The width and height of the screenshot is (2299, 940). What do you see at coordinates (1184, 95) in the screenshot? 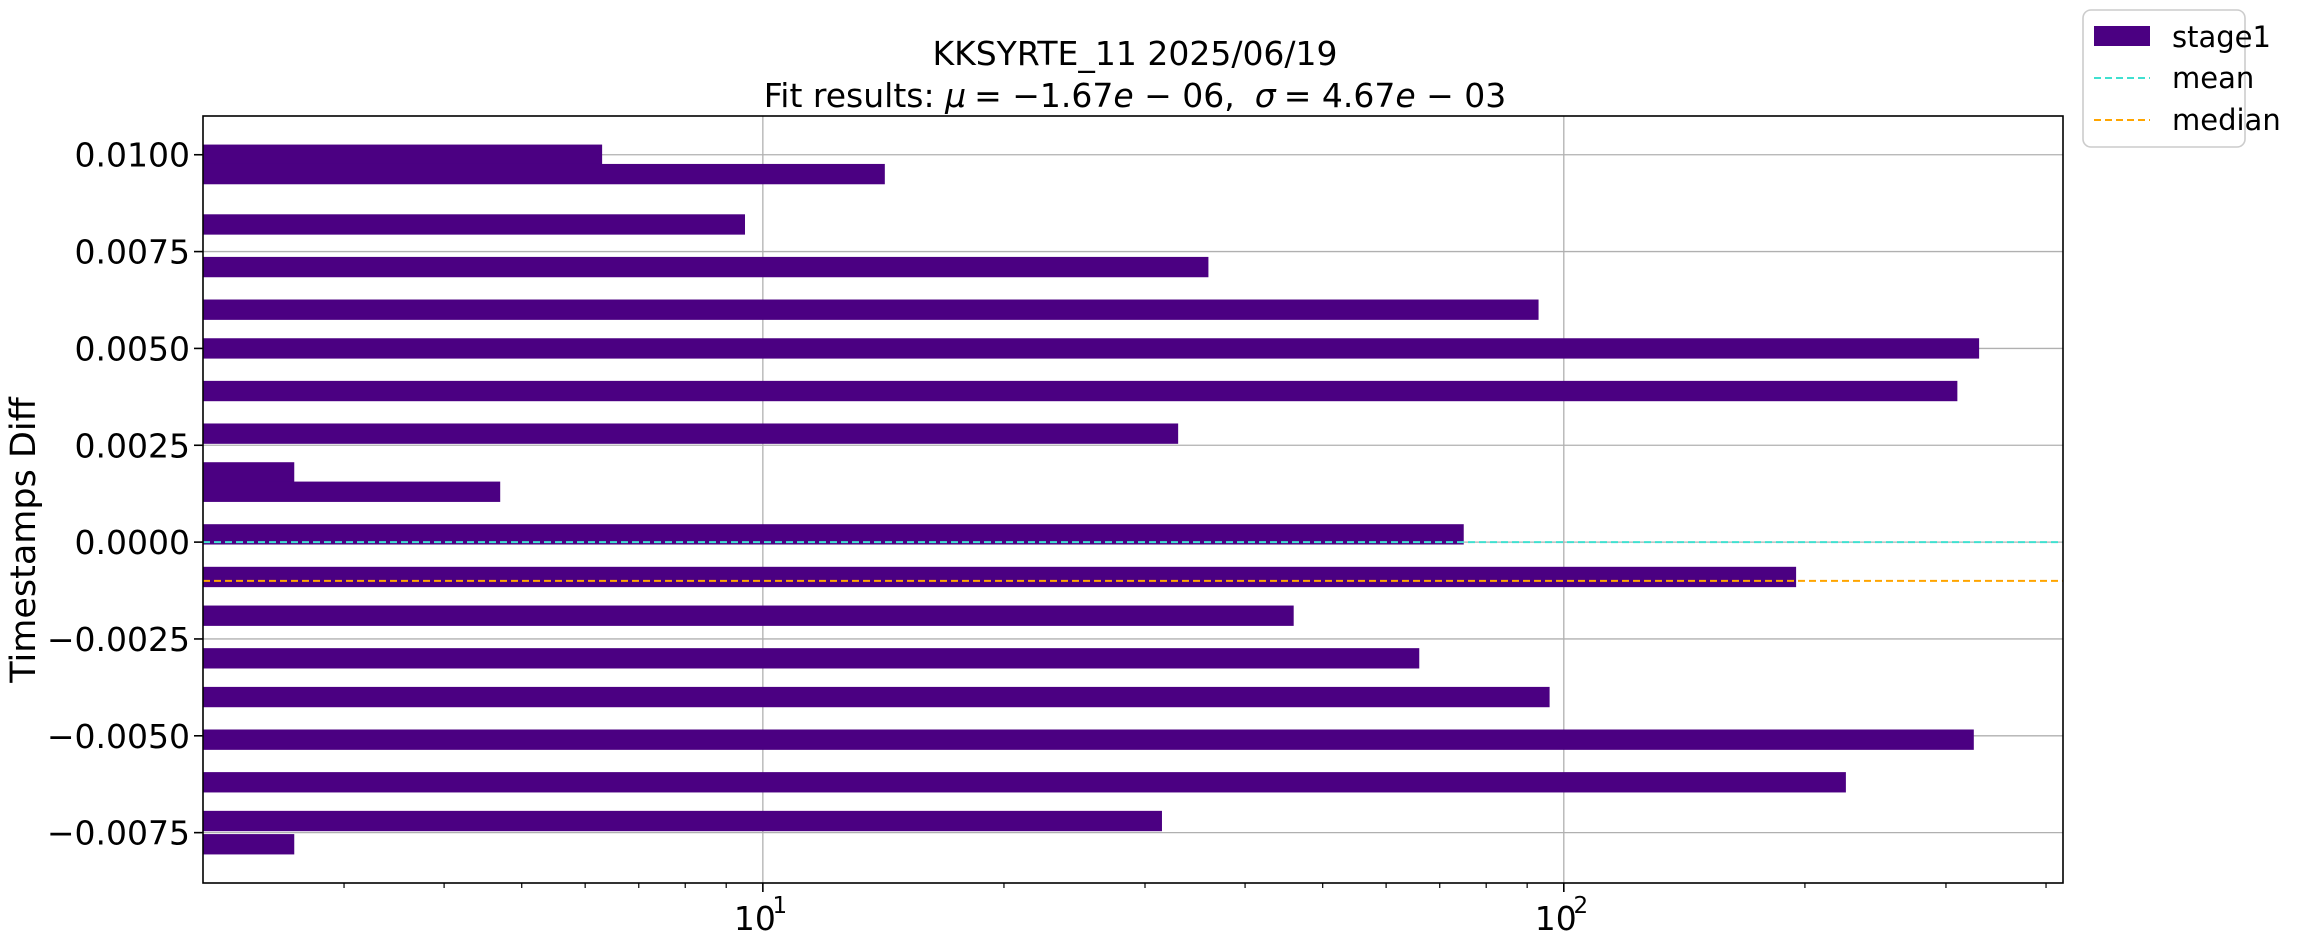
I see `mu-exp: − 06,` at bounding box center [1184, 95].